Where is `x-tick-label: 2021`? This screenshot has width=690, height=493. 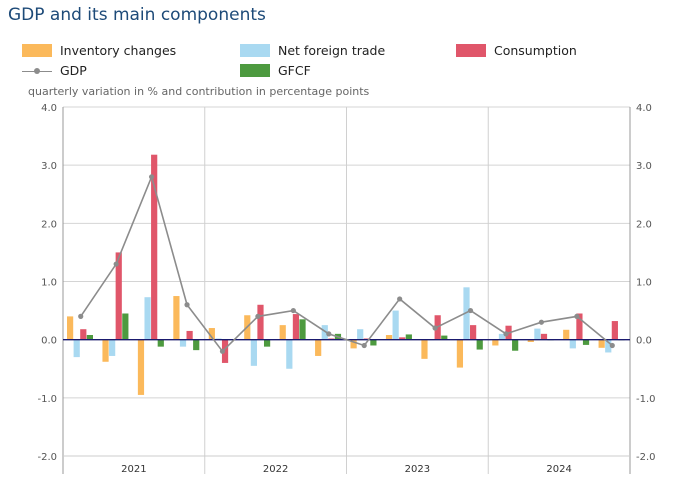
x-tick-label: 2021 is located at coordinates (133, 469).